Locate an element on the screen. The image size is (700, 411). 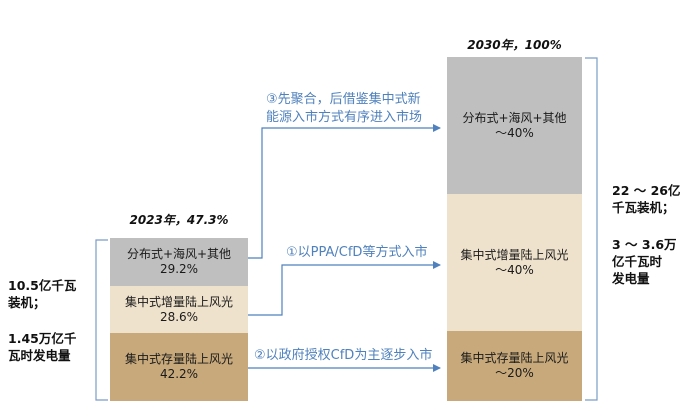
segment-value: 28.6% is located at coordinates (179, 316).